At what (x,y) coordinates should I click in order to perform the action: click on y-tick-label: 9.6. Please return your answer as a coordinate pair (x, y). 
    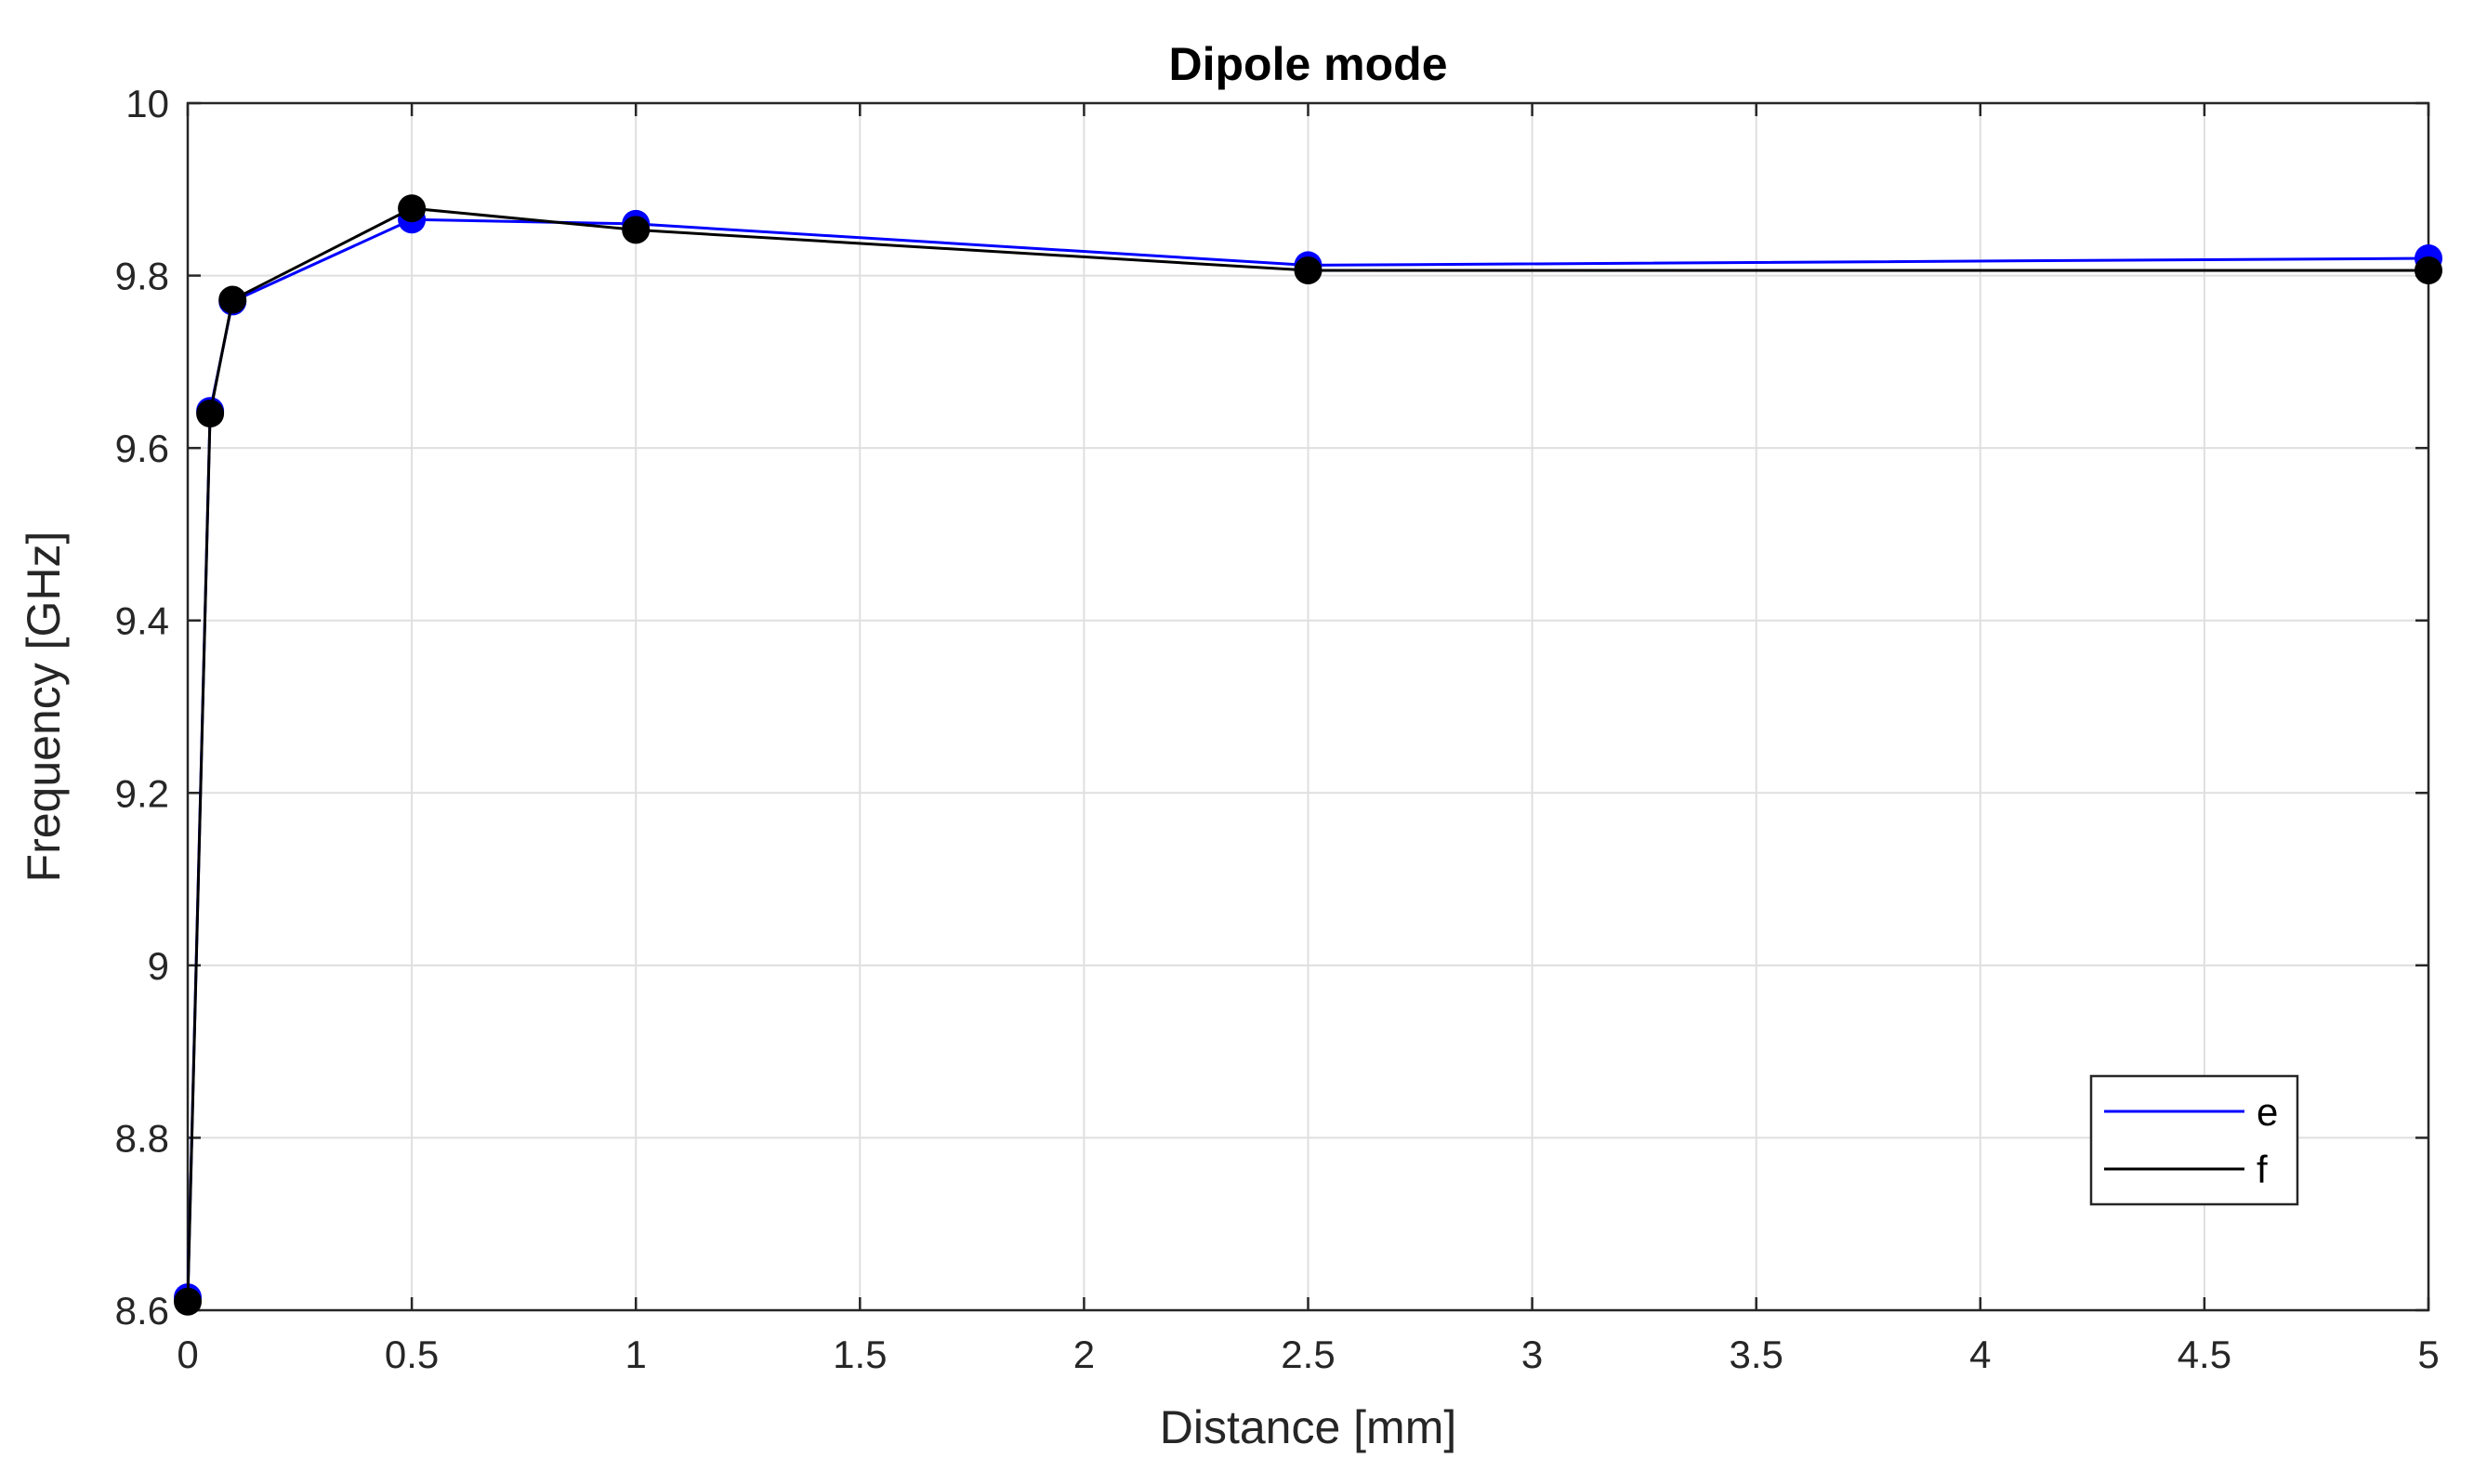
    Looking at the image, I should click on (142, 448).